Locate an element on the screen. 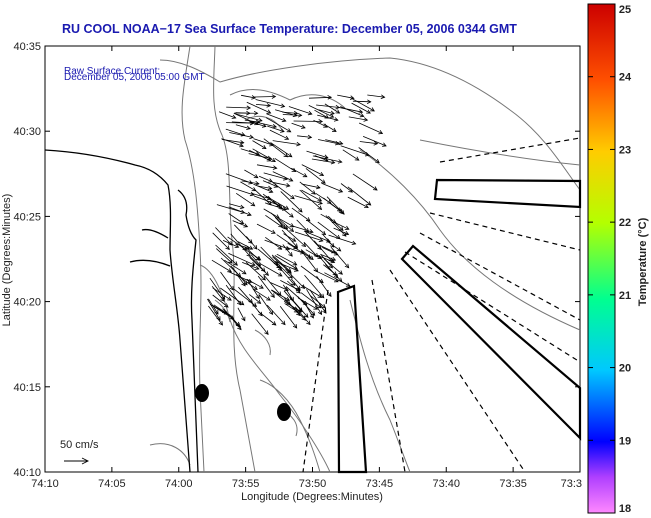 This screenshot has width=651, height=518. y-tick-label: 40:35 is located at coordinates (27, 47).